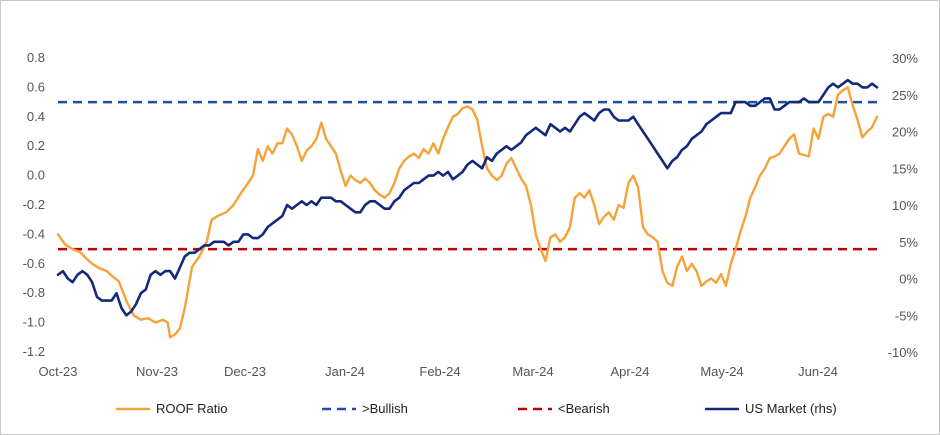  Describe the element at coordinates (34, 263) in the screenshot. I see `left-axis-tick: -0.6` at that location.